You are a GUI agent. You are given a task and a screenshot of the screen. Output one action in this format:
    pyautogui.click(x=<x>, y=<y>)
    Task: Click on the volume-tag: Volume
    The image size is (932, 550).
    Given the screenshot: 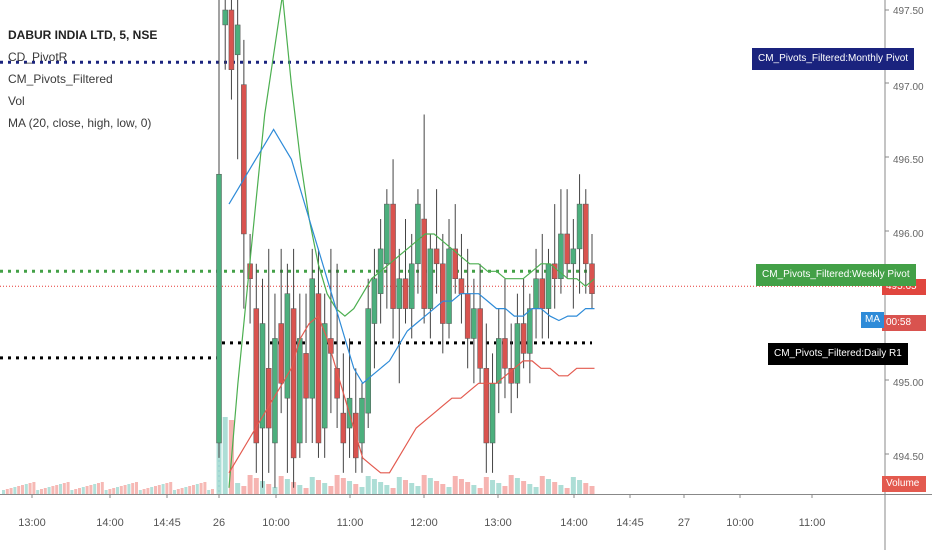 What is the action you would take?
    pyautogui.click(x=904, y=484)
    